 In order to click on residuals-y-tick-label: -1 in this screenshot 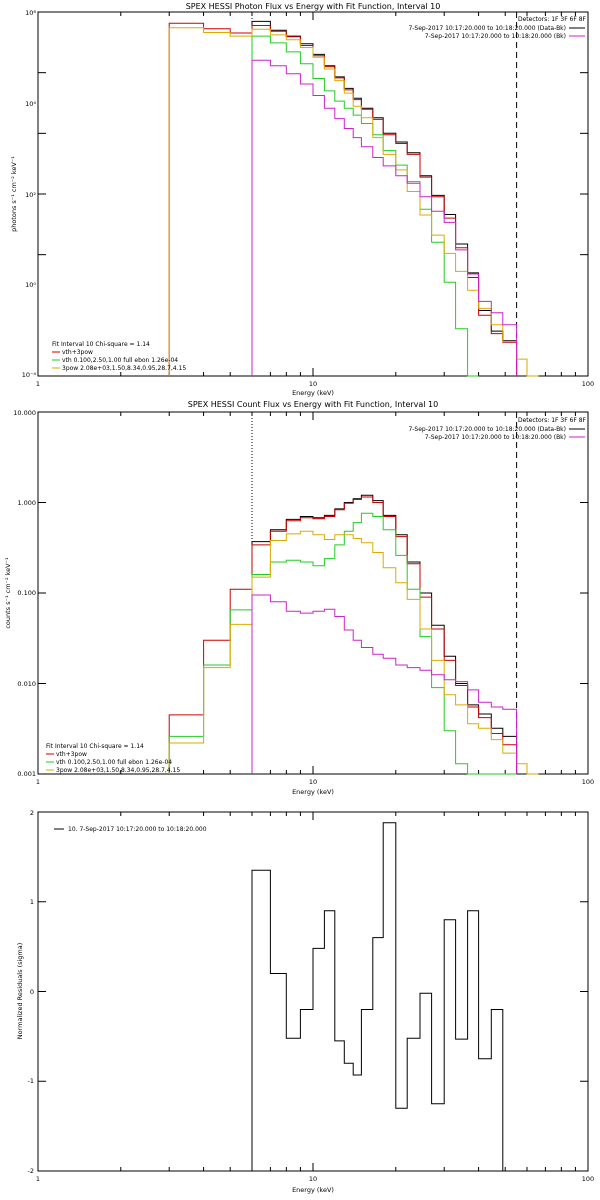, I will do `click(31, 1081)`.